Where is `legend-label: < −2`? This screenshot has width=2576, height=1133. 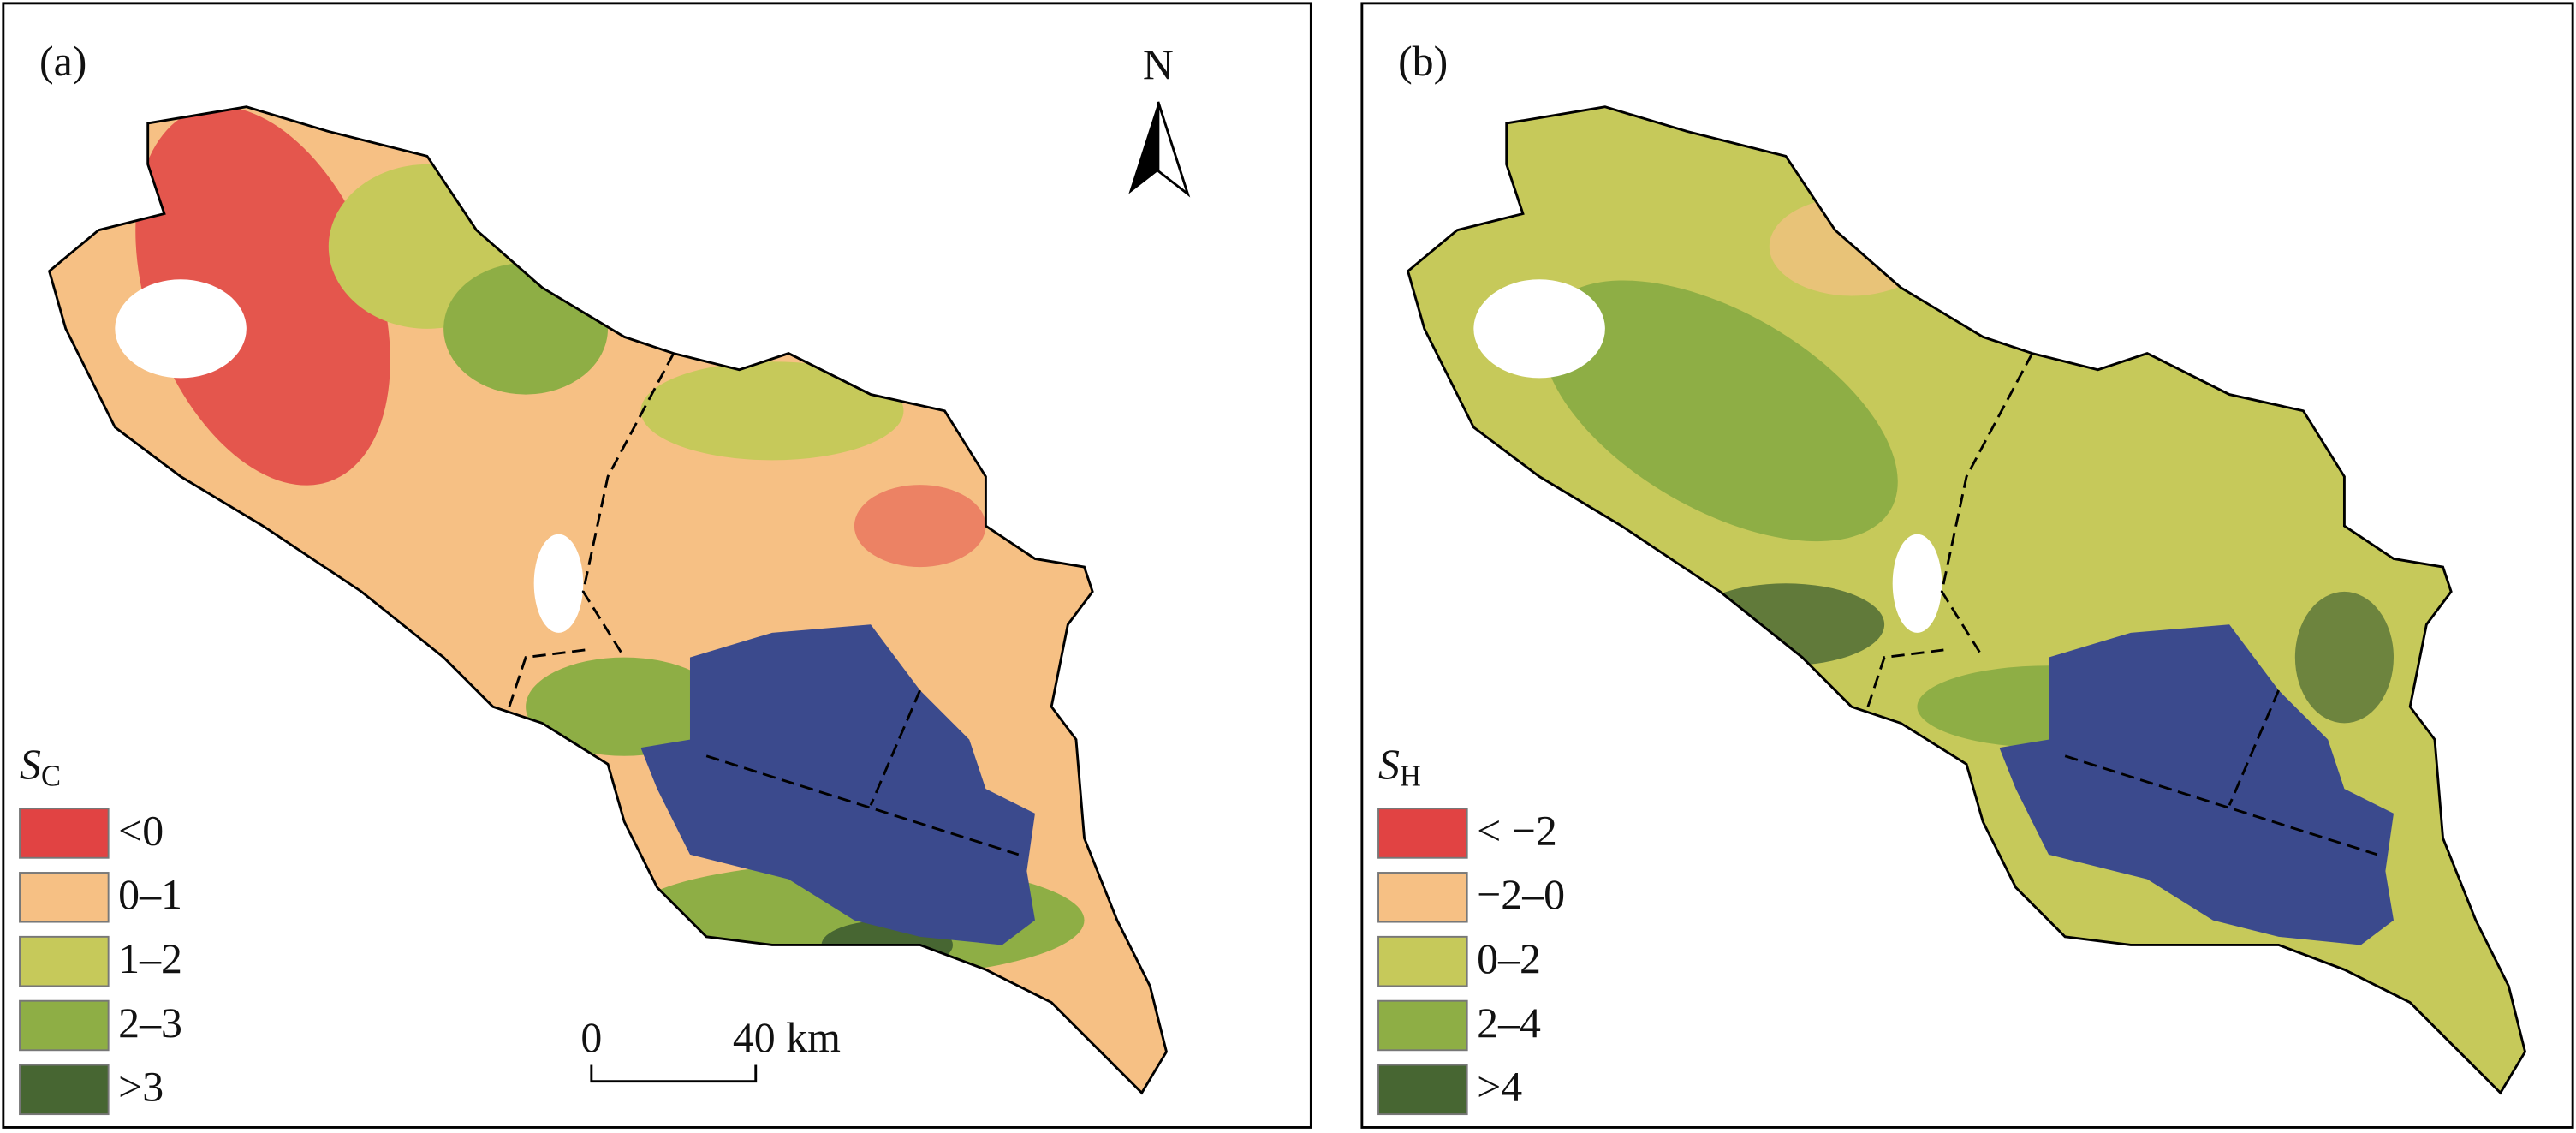
legend-label: < −2 is located at coordinates (1517, 830).